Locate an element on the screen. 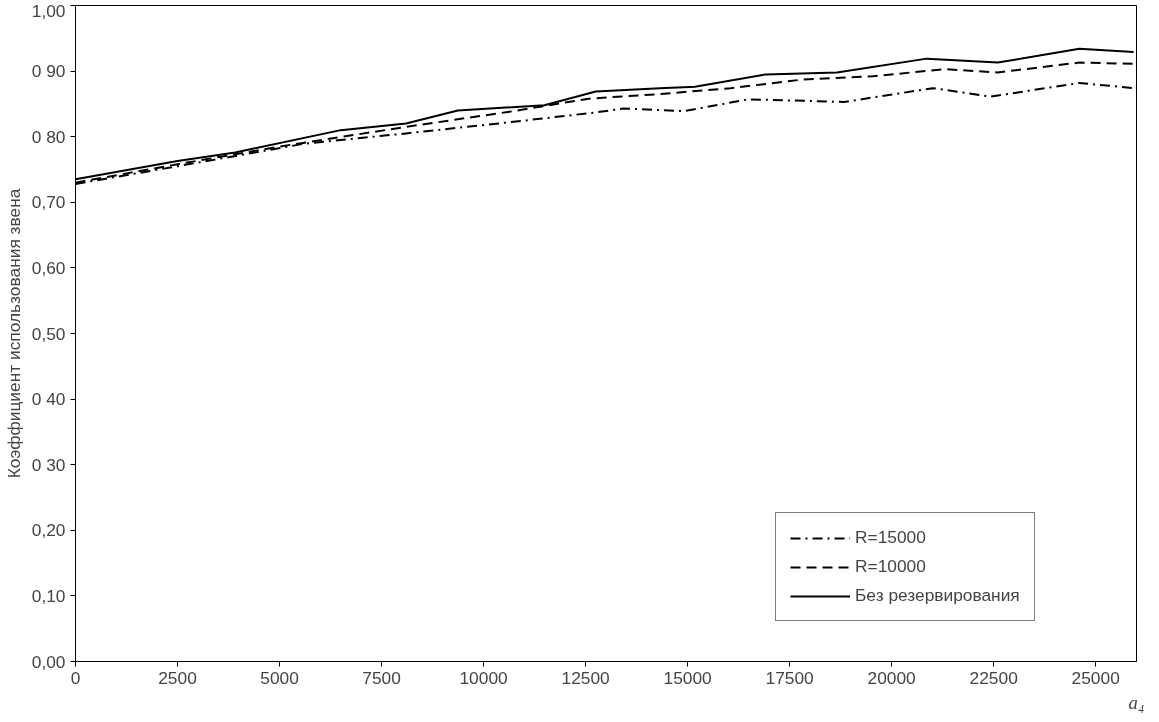 Image resolution: width=1159 pixels, height=722 pixels. x-tick-label: 10000 is located at coordinates (483, 677).